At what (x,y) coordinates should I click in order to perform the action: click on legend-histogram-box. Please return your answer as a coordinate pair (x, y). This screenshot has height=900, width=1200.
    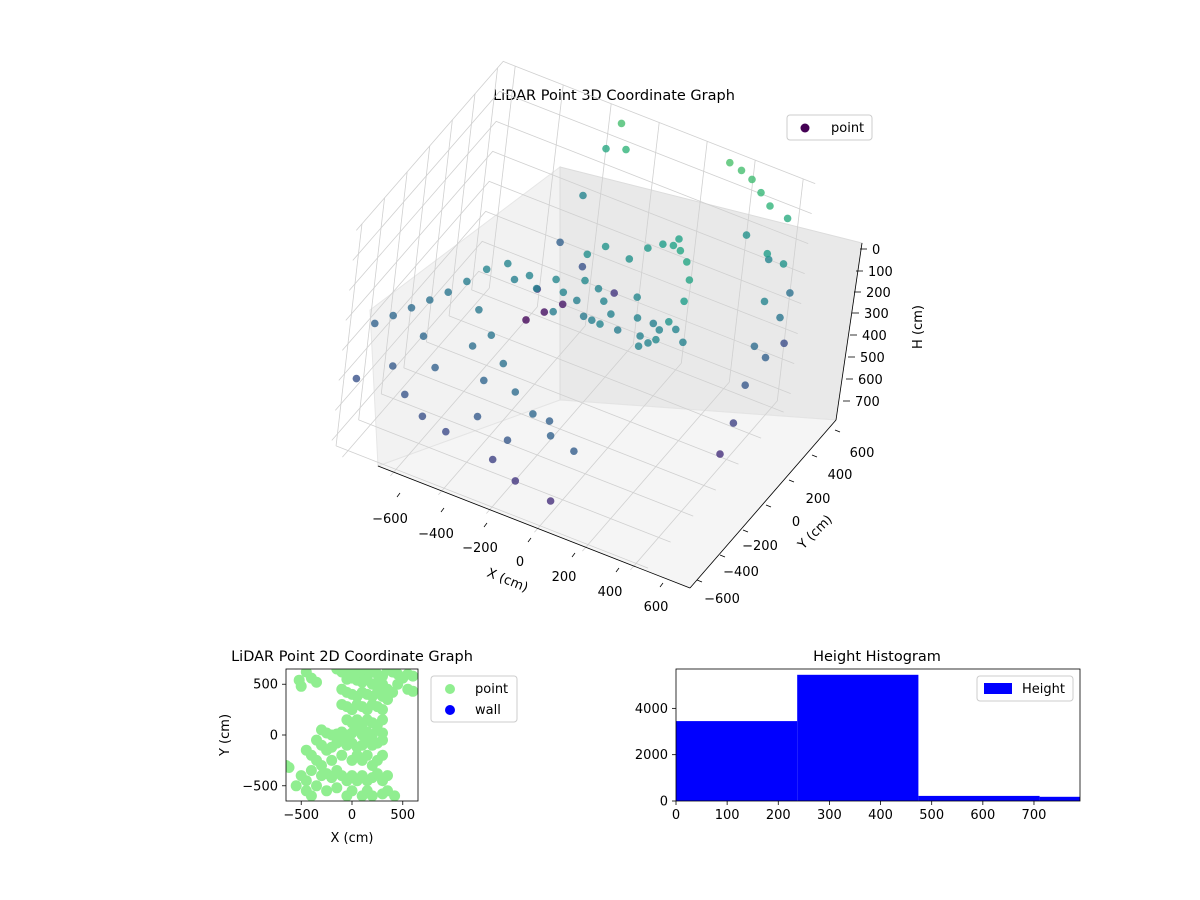
    Looking at the image, I should click on (1025, 688).